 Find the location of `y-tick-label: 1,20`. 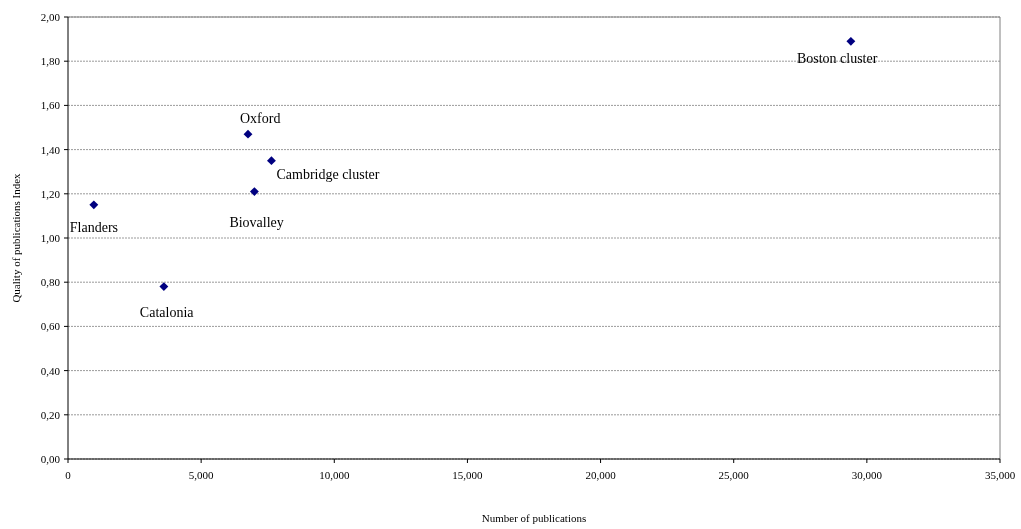

y-tick-label: 1,20 is located at coordinates (50, 193).